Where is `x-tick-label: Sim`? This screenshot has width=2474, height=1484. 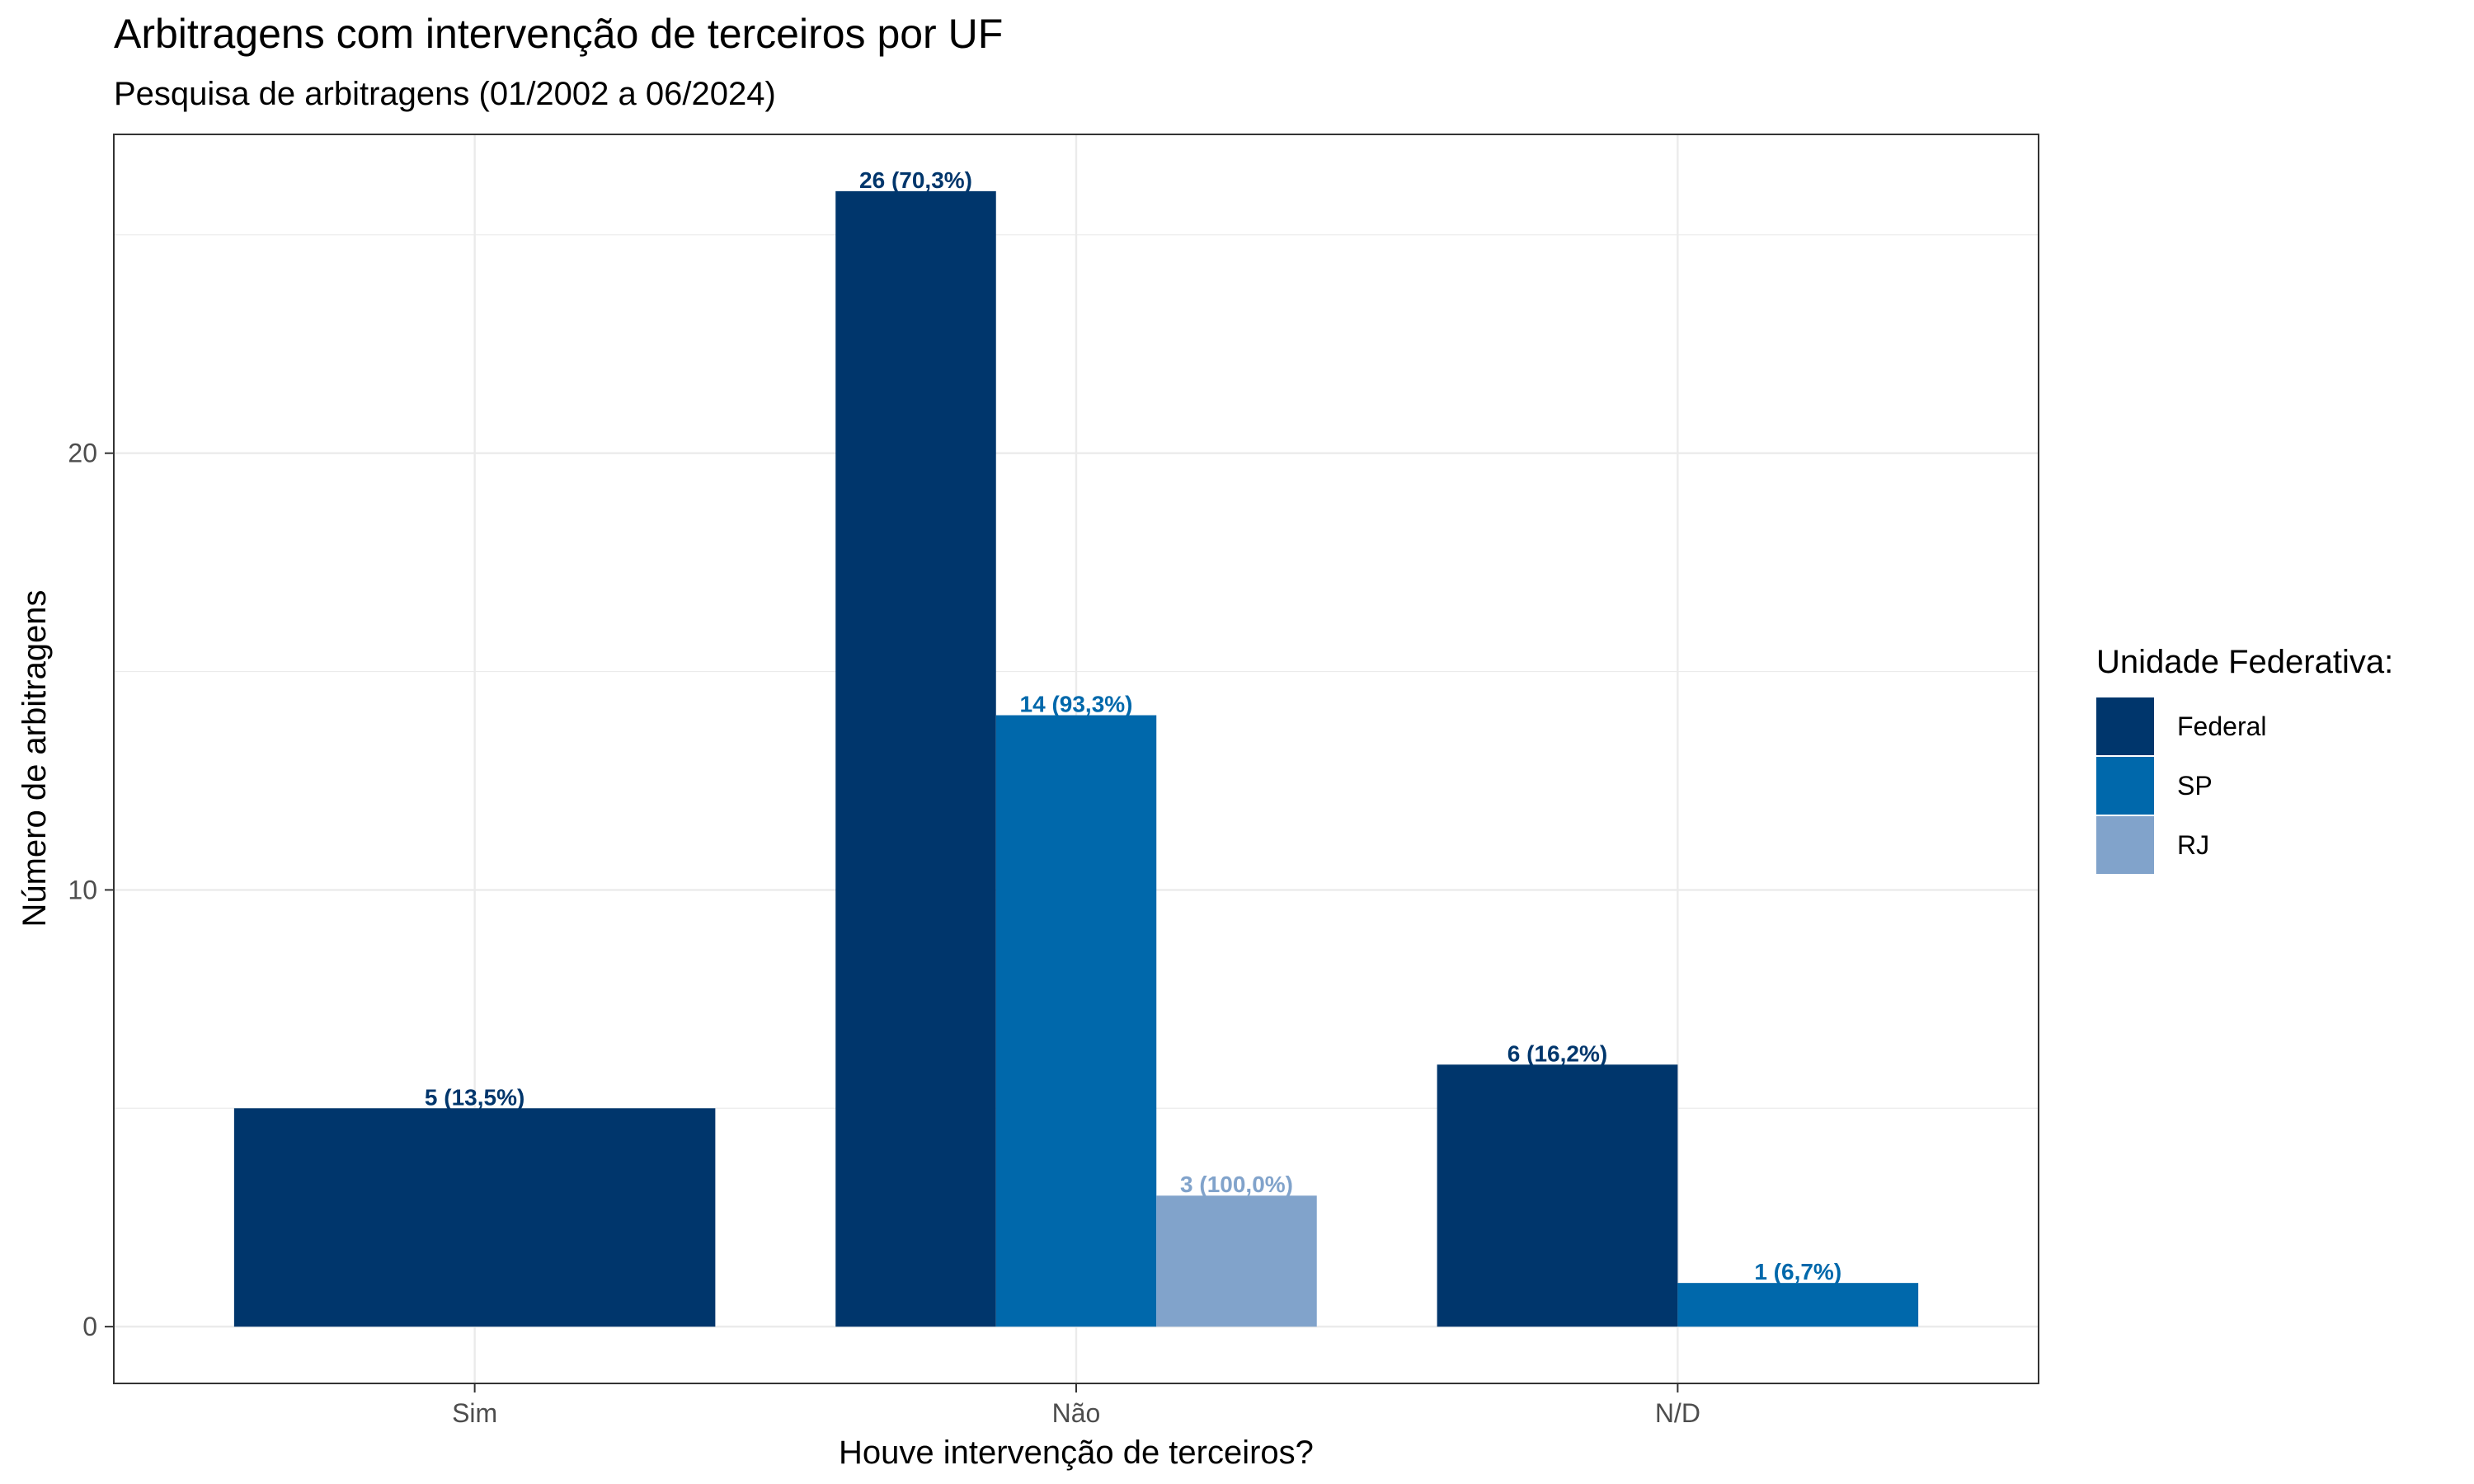 x-tick-label: Sim is located at coordinates (474, 1413).